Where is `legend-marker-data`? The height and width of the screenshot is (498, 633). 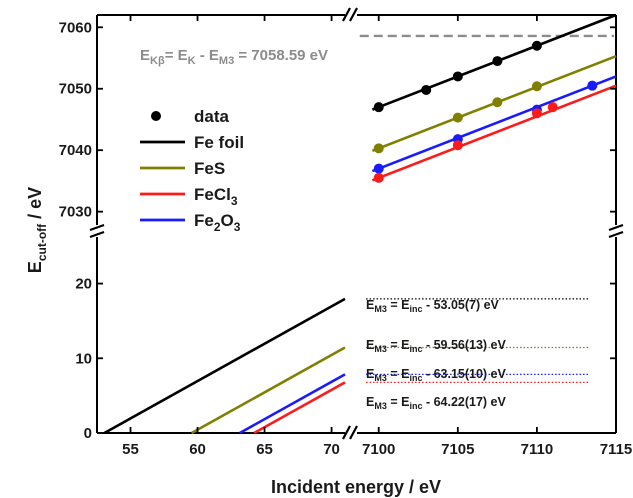 legend-marker-data is located at coordinates (156, 116).